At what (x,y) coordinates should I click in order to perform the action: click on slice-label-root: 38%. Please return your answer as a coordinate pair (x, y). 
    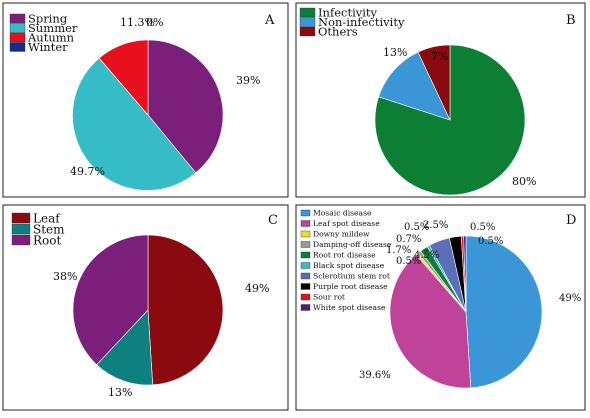
    Looking at the image, I should click on (65, 276).